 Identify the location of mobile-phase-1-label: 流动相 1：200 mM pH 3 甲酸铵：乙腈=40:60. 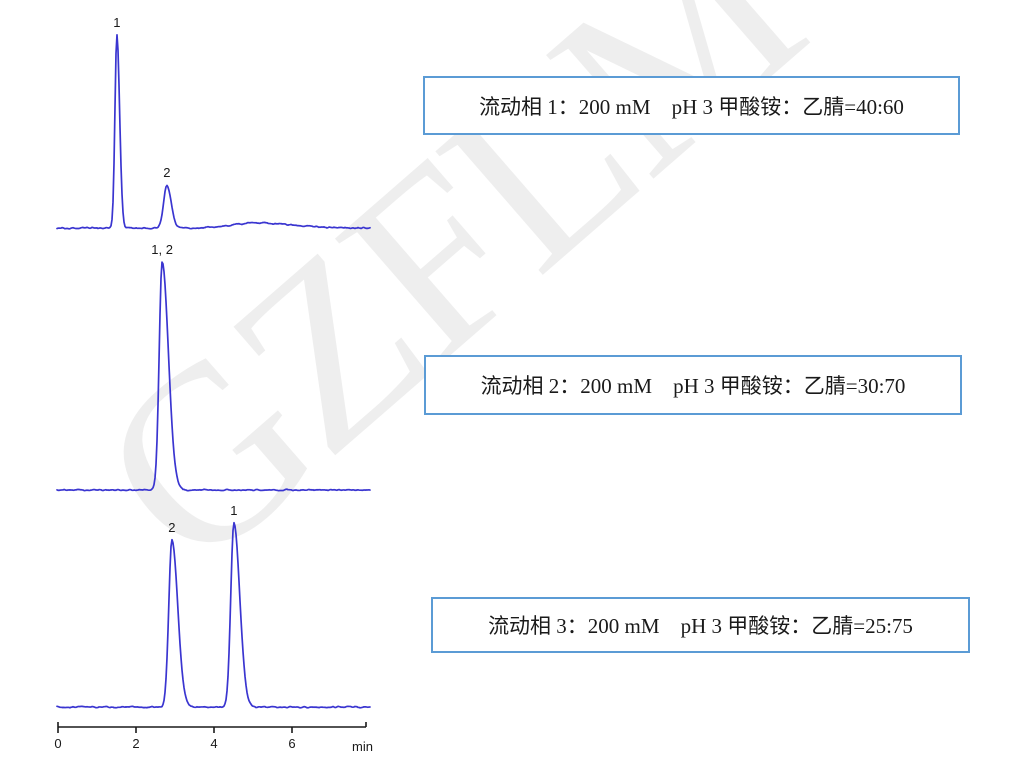
(691, 106).